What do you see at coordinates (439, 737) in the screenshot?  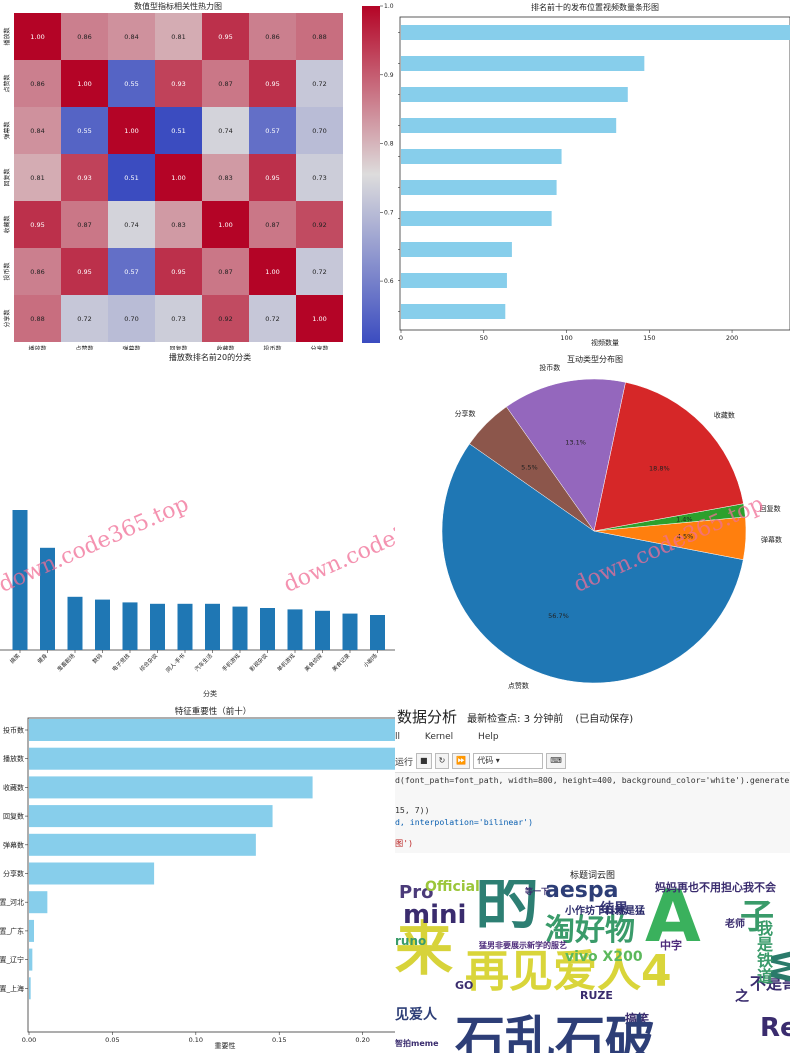 I see `menu-kernel: Kernel` at bounding box center [439, 737].